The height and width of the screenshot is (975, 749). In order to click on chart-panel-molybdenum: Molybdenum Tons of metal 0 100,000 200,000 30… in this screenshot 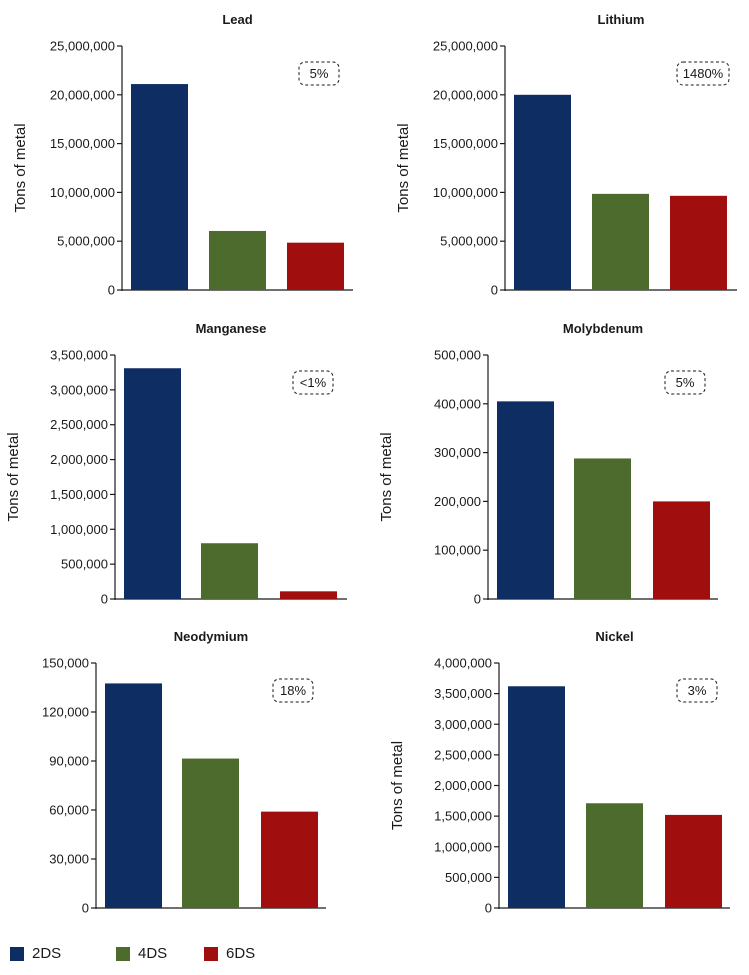, I will do `click(548, 464)`.